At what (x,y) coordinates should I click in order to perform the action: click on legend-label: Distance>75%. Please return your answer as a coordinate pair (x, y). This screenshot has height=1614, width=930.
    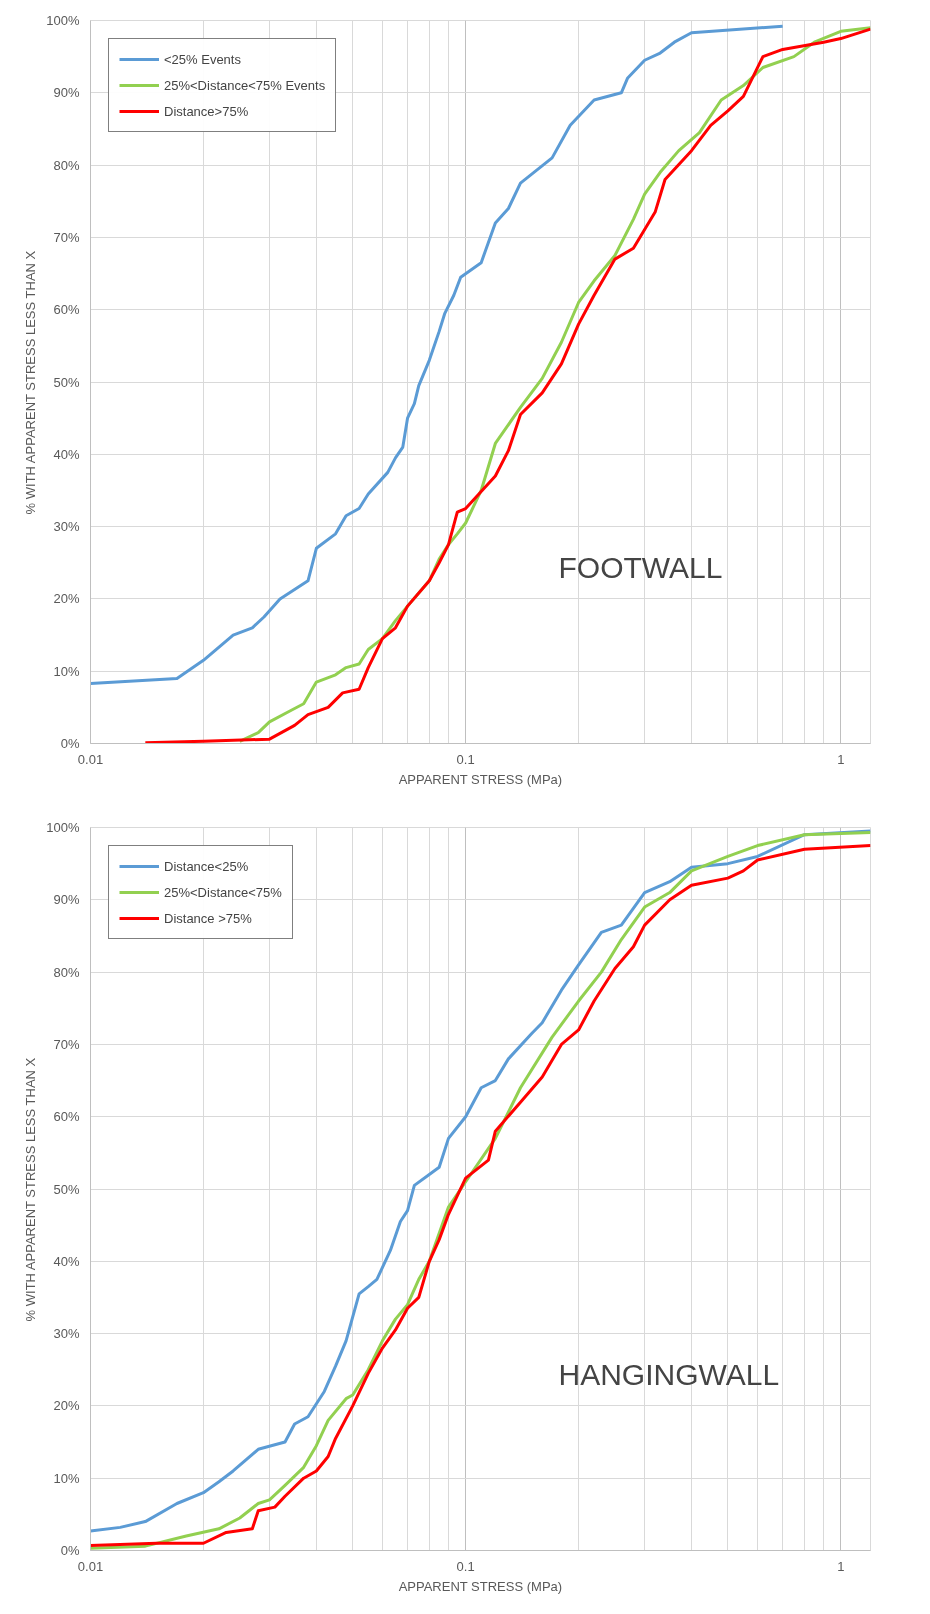
    Looking at the image, I should click on (206, 111).